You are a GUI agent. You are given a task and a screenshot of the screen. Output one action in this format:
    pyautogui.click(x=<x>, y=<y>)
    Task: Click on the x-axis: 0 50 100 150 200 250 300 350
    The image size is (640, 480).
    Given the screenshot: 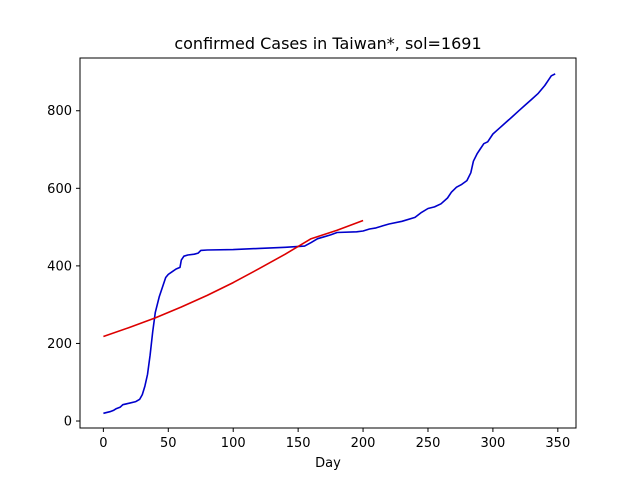 What is the action you would take?
    pyautogui.click(x=334, y=439)
    